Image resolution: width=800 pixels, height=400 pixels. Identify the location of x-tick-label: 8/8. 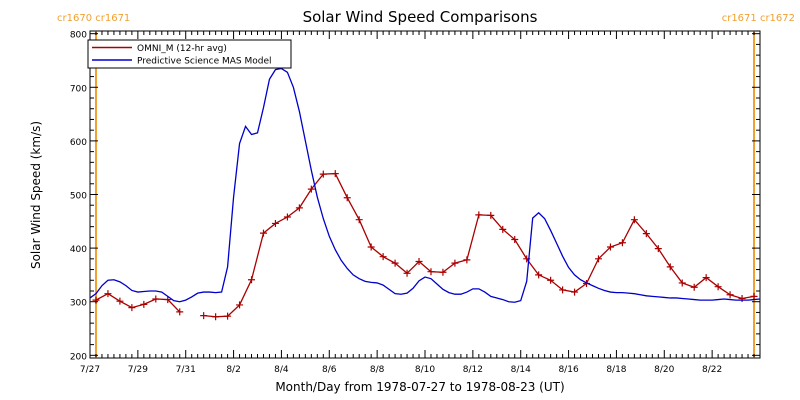
(377, 370).